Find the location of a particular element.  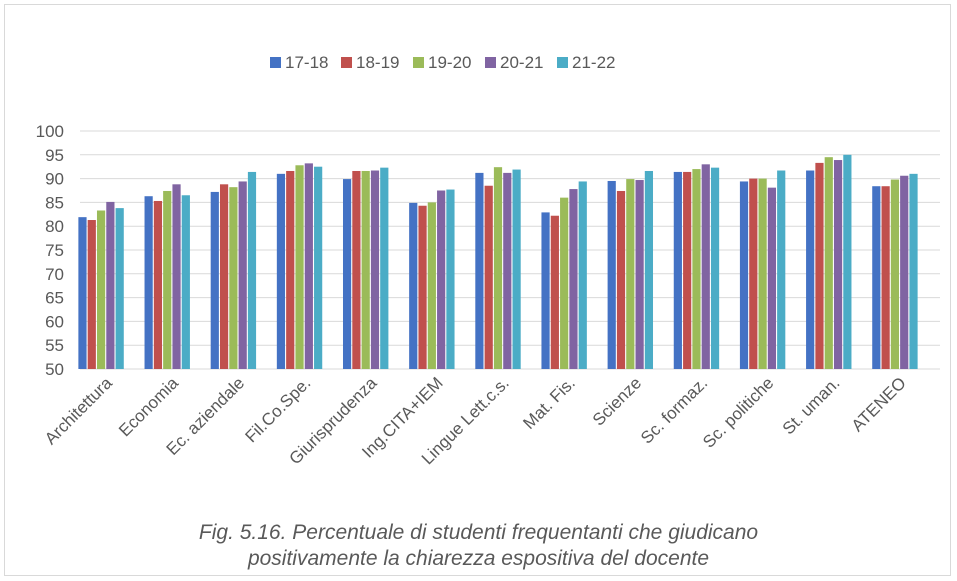

x-tick-label: ATENEO is located at coordinates (879, 404).